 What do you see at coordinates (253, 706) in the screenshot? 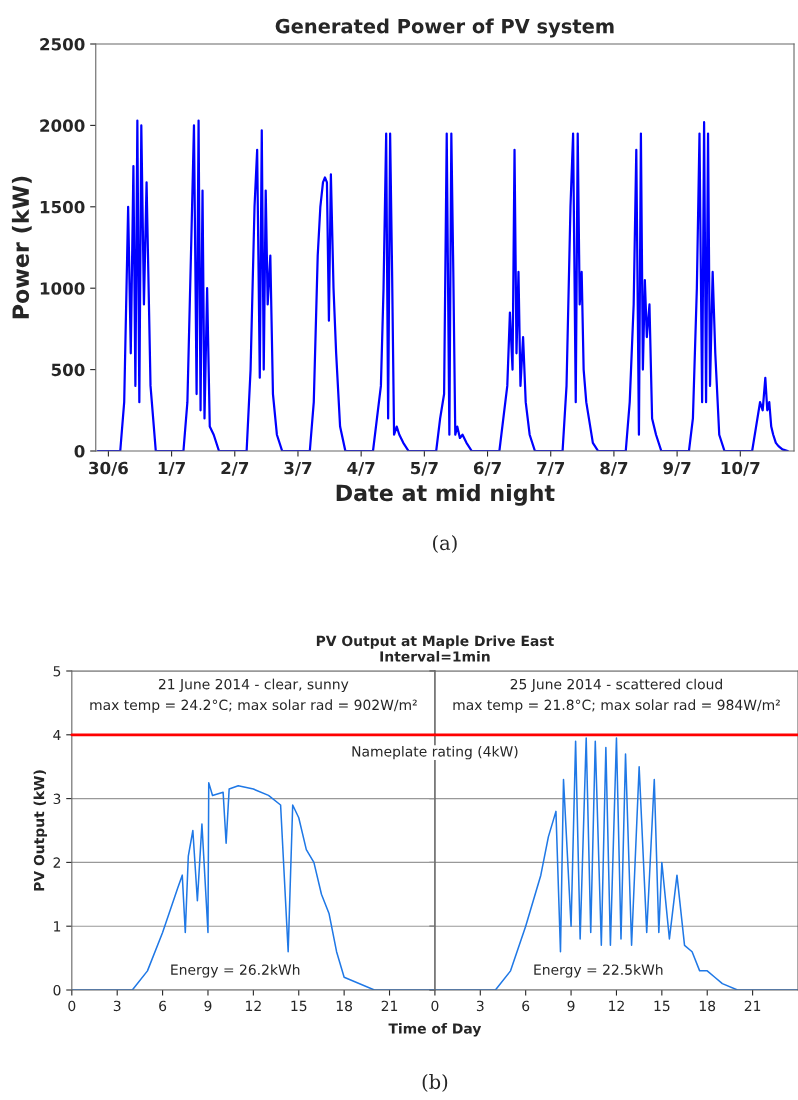
I see `annotation: max temp = 24.2°C; max solar rad = 902W/m²` at bounding box center [253, 706].